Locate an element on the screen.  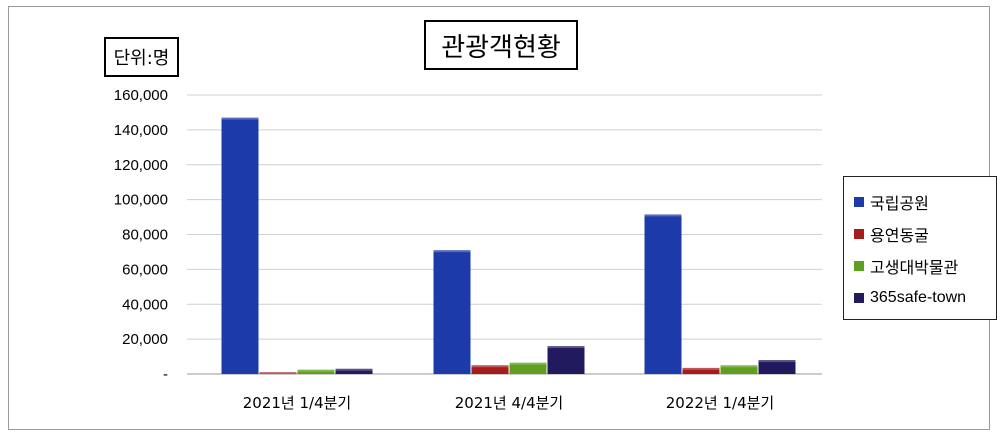
legend-label: 365safe-town is located at coordinates (918, 297).